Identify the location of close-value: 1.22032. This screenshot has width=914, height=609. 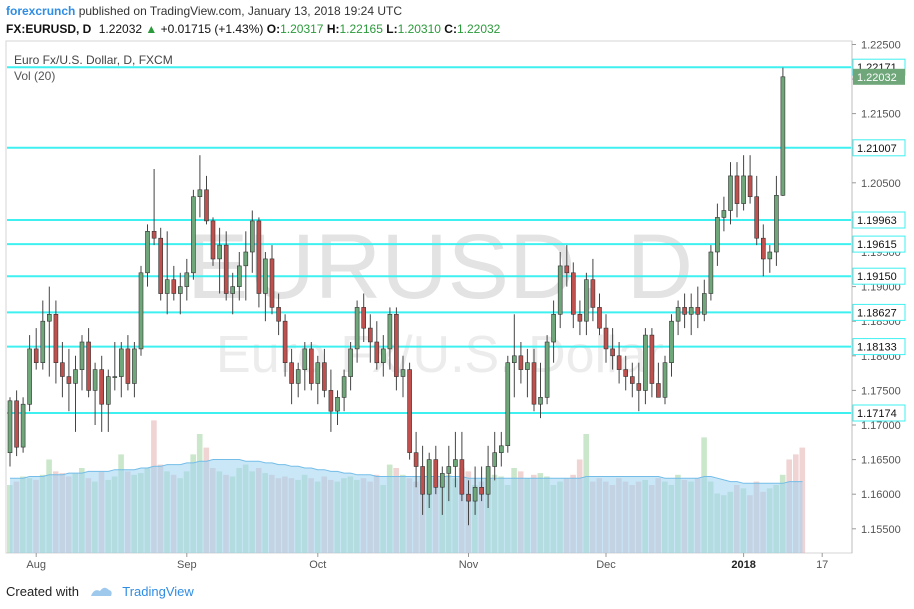
(478, 29).